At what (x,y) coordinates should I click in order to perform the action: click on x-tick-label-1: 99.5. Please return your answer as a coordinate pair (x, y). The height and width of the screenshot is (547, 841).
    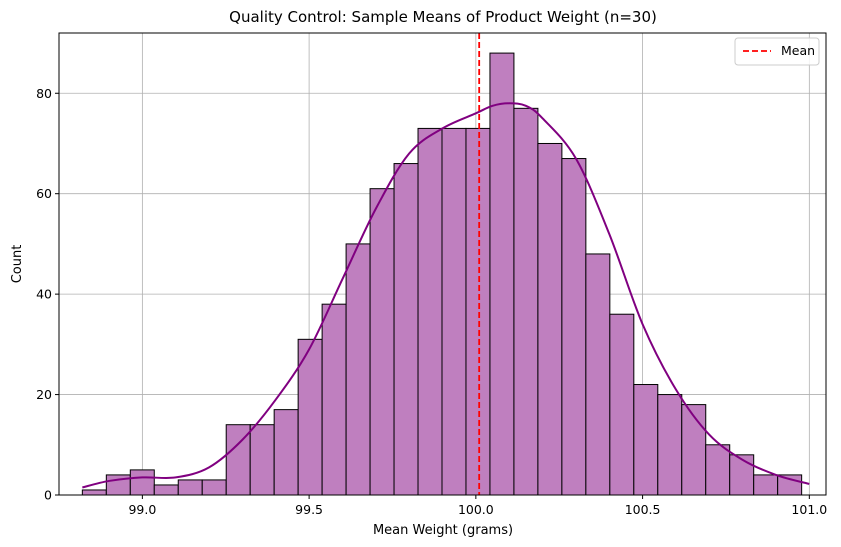
    Looking at the image, I should click on (309, 509).